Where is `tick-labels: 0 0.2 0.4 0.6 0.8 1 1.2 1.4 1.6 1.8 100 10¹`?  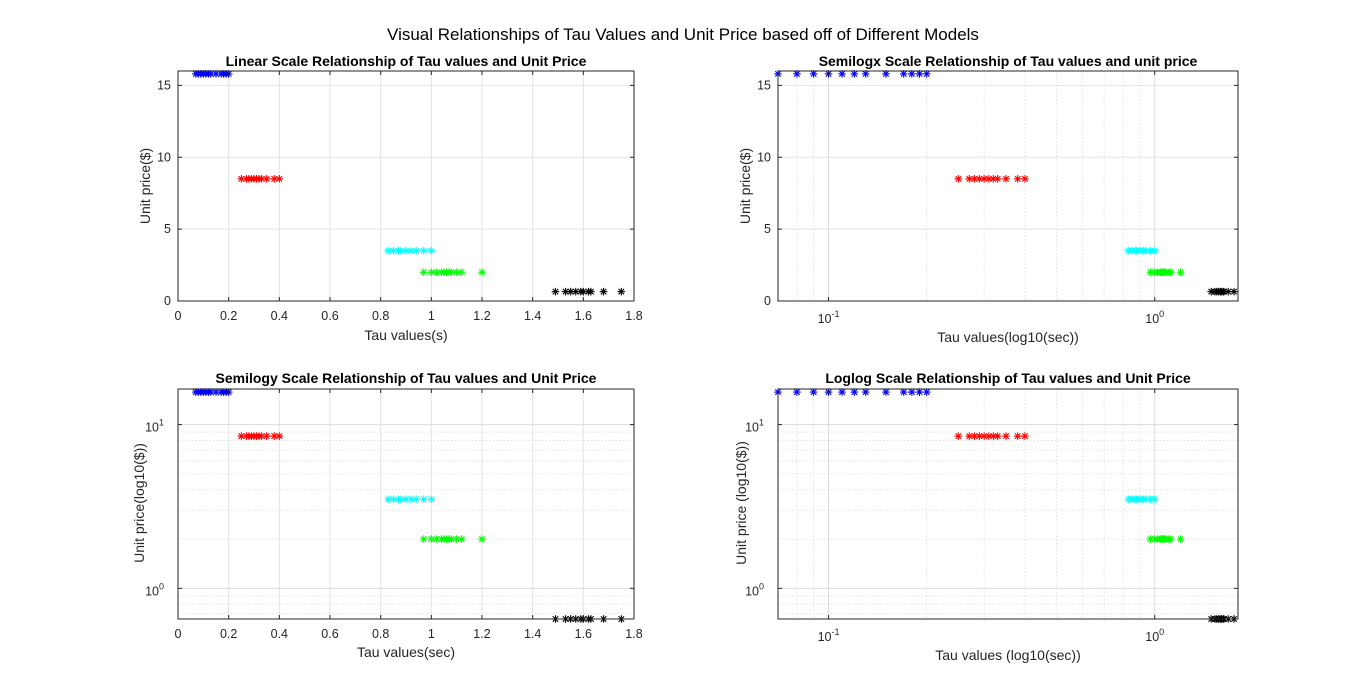
tick-labels: 0 0.2 0.4 0.6 0.8 1 1.2 1.4 1.6 1.8 100 10¹ is located at coordinates (394, 515).